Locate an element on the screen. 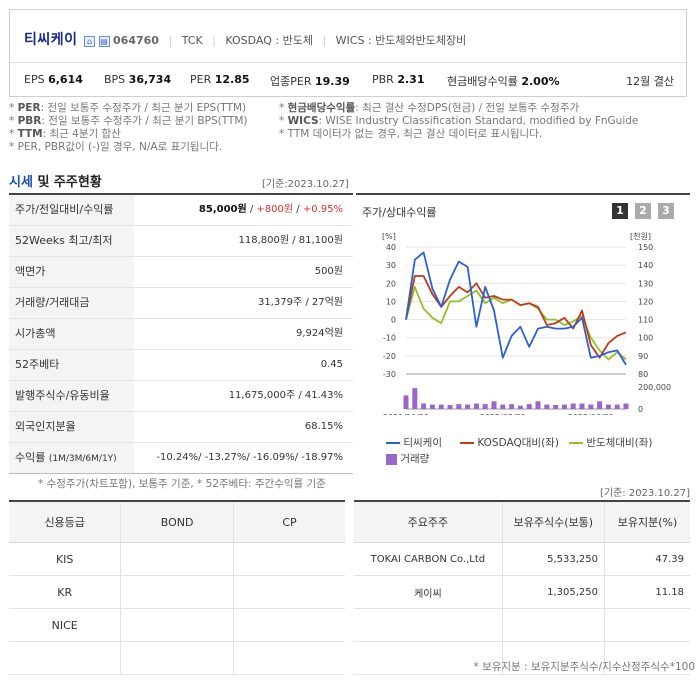 This screenshot has height=682, width=699. table-row: 외국인지분율 68.15% is located at coordinates (181, 427).